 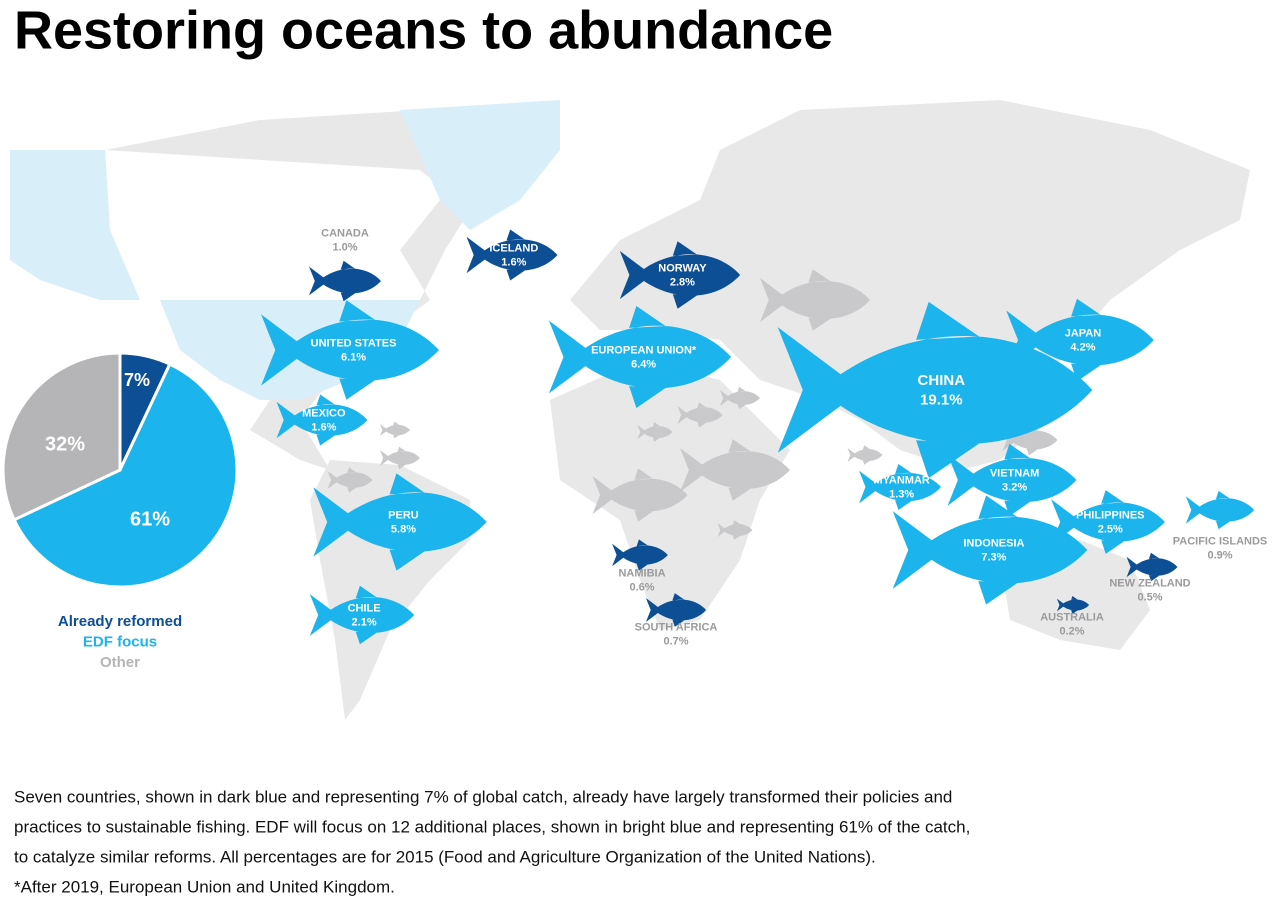 I want to click on country-value: 6.4%, so click(x=643, y=365).